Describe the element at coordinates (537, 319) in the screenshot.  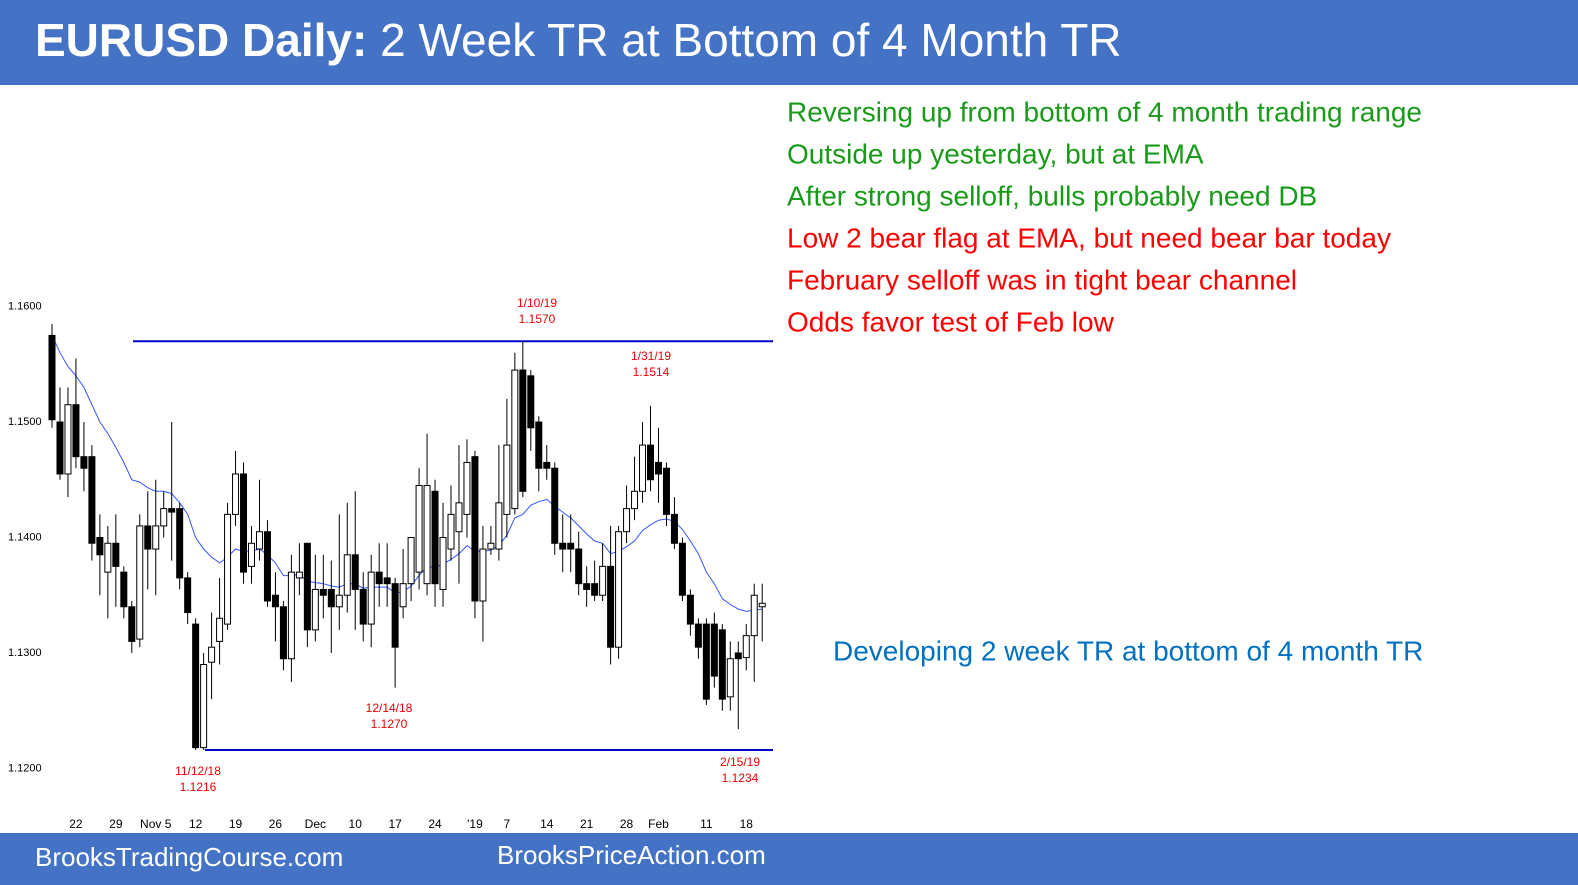
I see `annotation-price: 1.1570` at that location.